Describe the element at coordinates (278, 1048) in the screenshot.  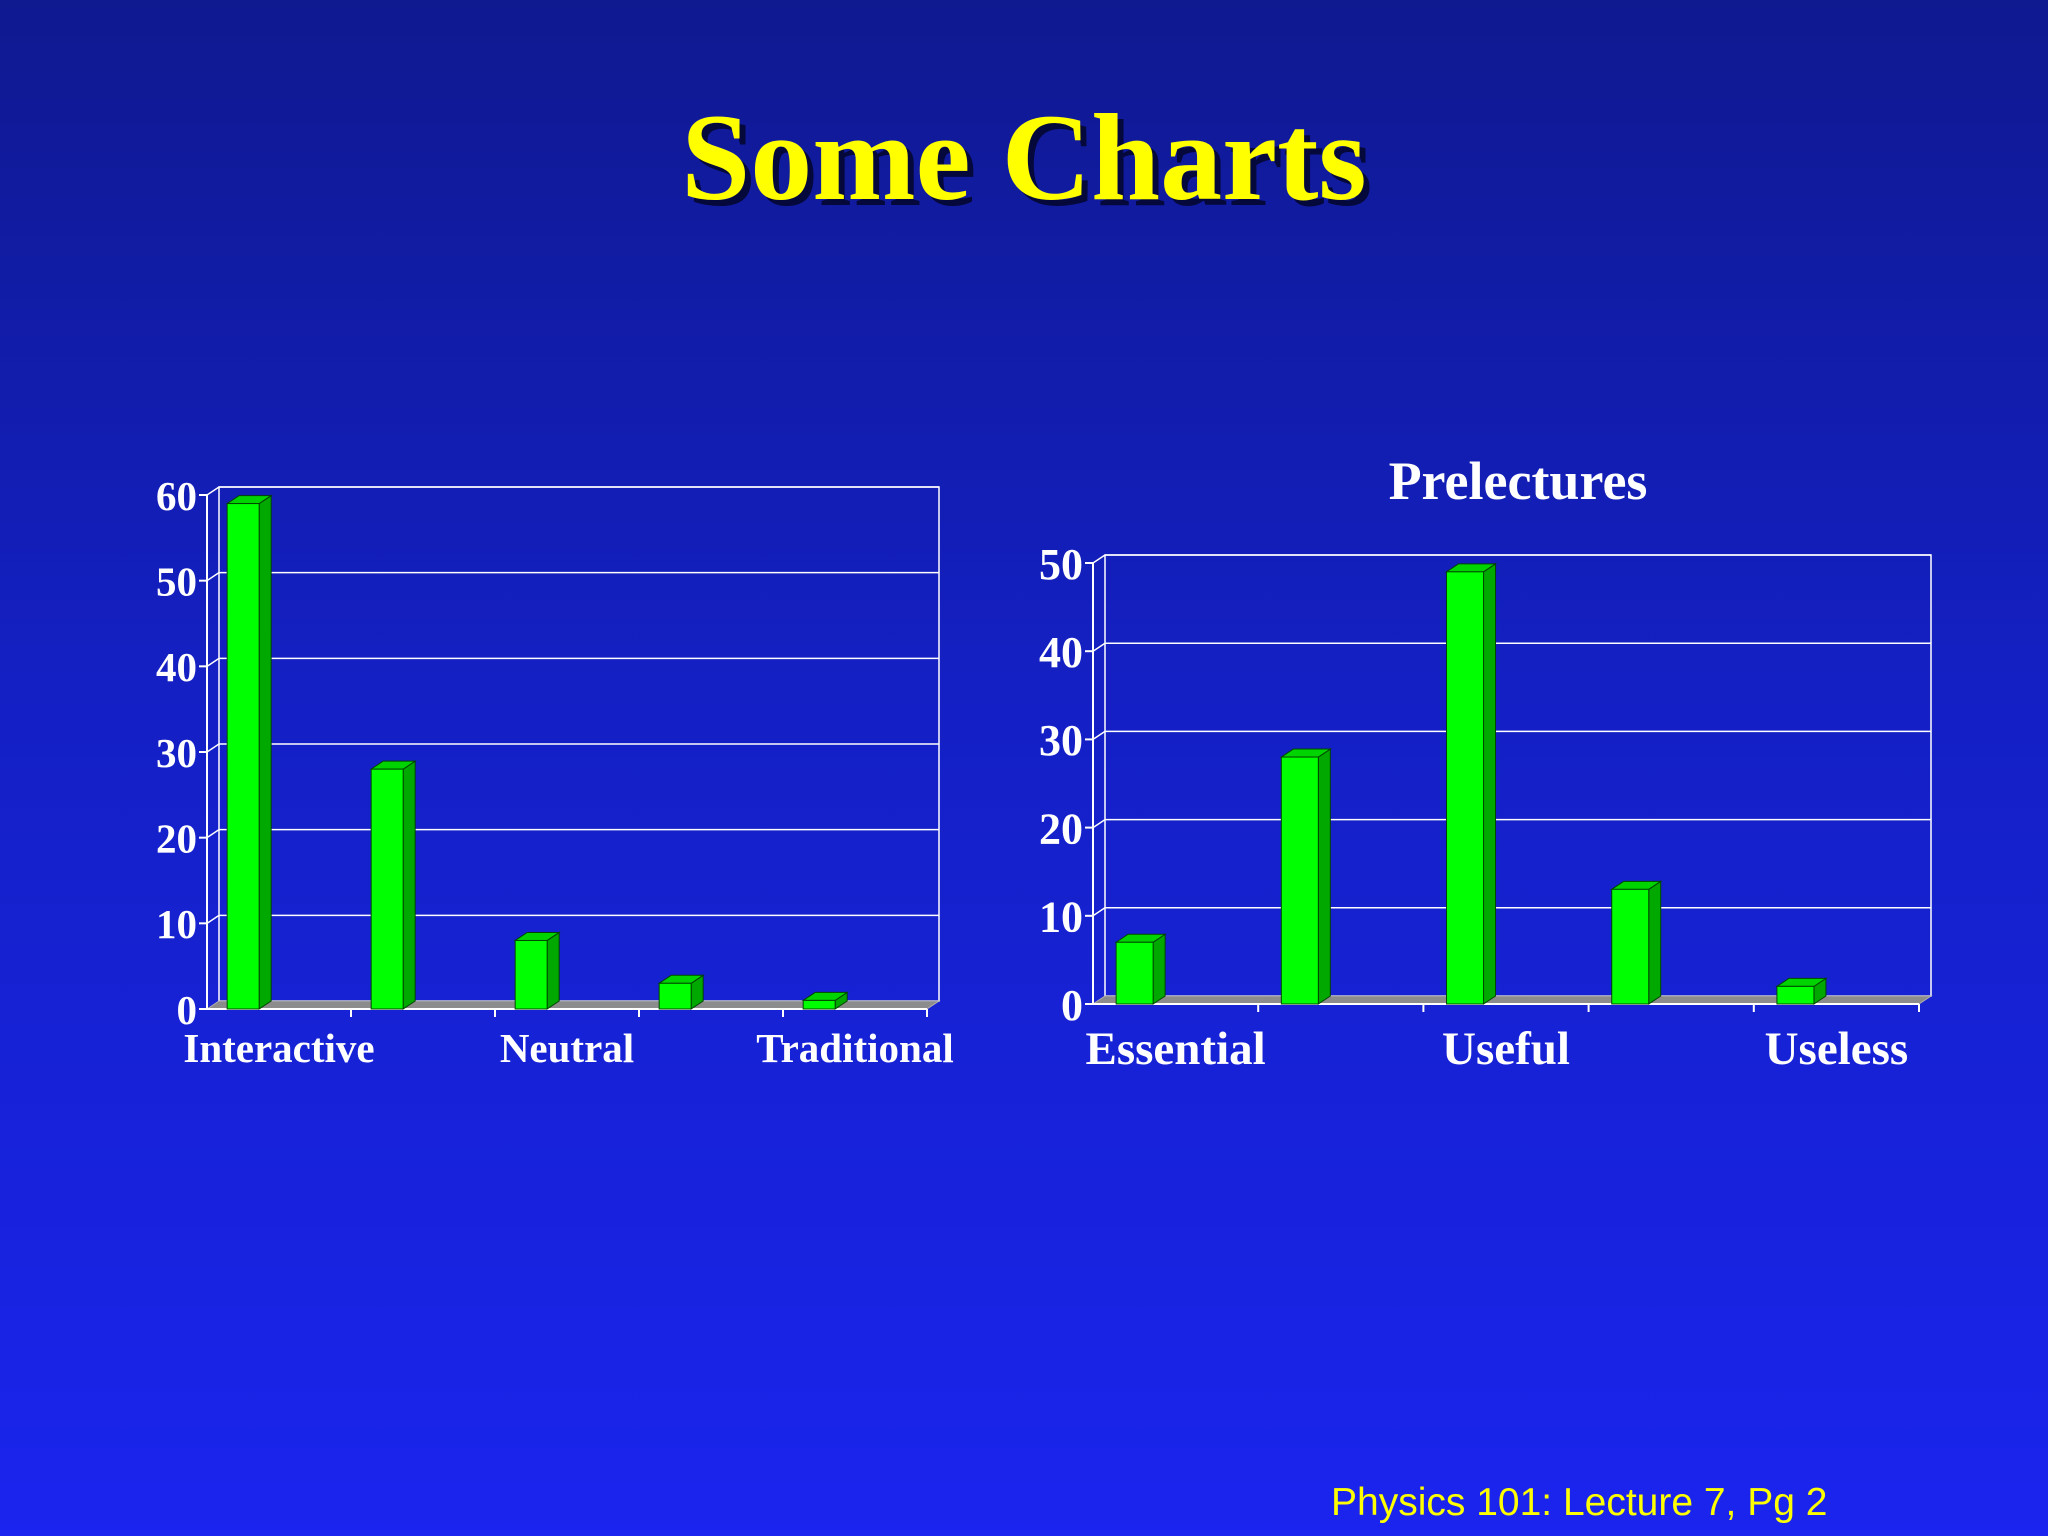
I see `x-category-label: Interactive` at that location.